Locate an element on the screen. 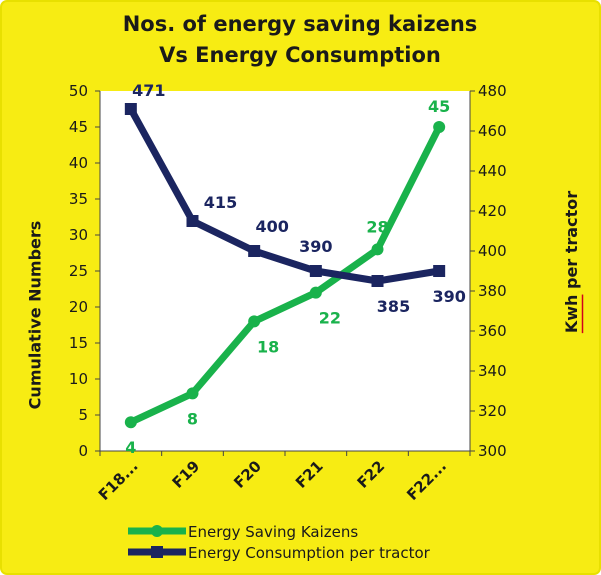 The height and width of the screenshot is (575, 601). legend-marker-green is located at coordinates (157, 531).